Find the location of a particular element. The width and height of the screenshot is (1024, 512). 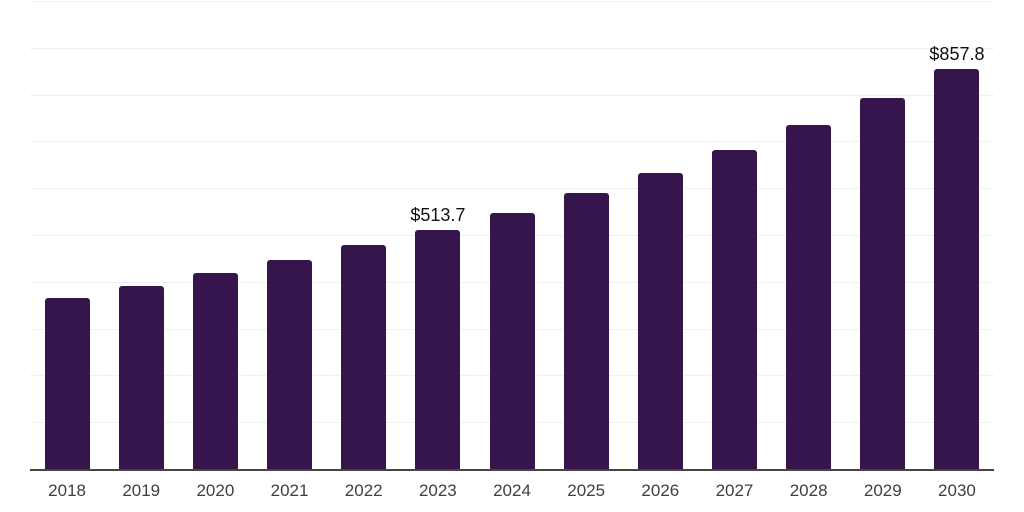

bar-2025 is located at coordinates (586, 331).